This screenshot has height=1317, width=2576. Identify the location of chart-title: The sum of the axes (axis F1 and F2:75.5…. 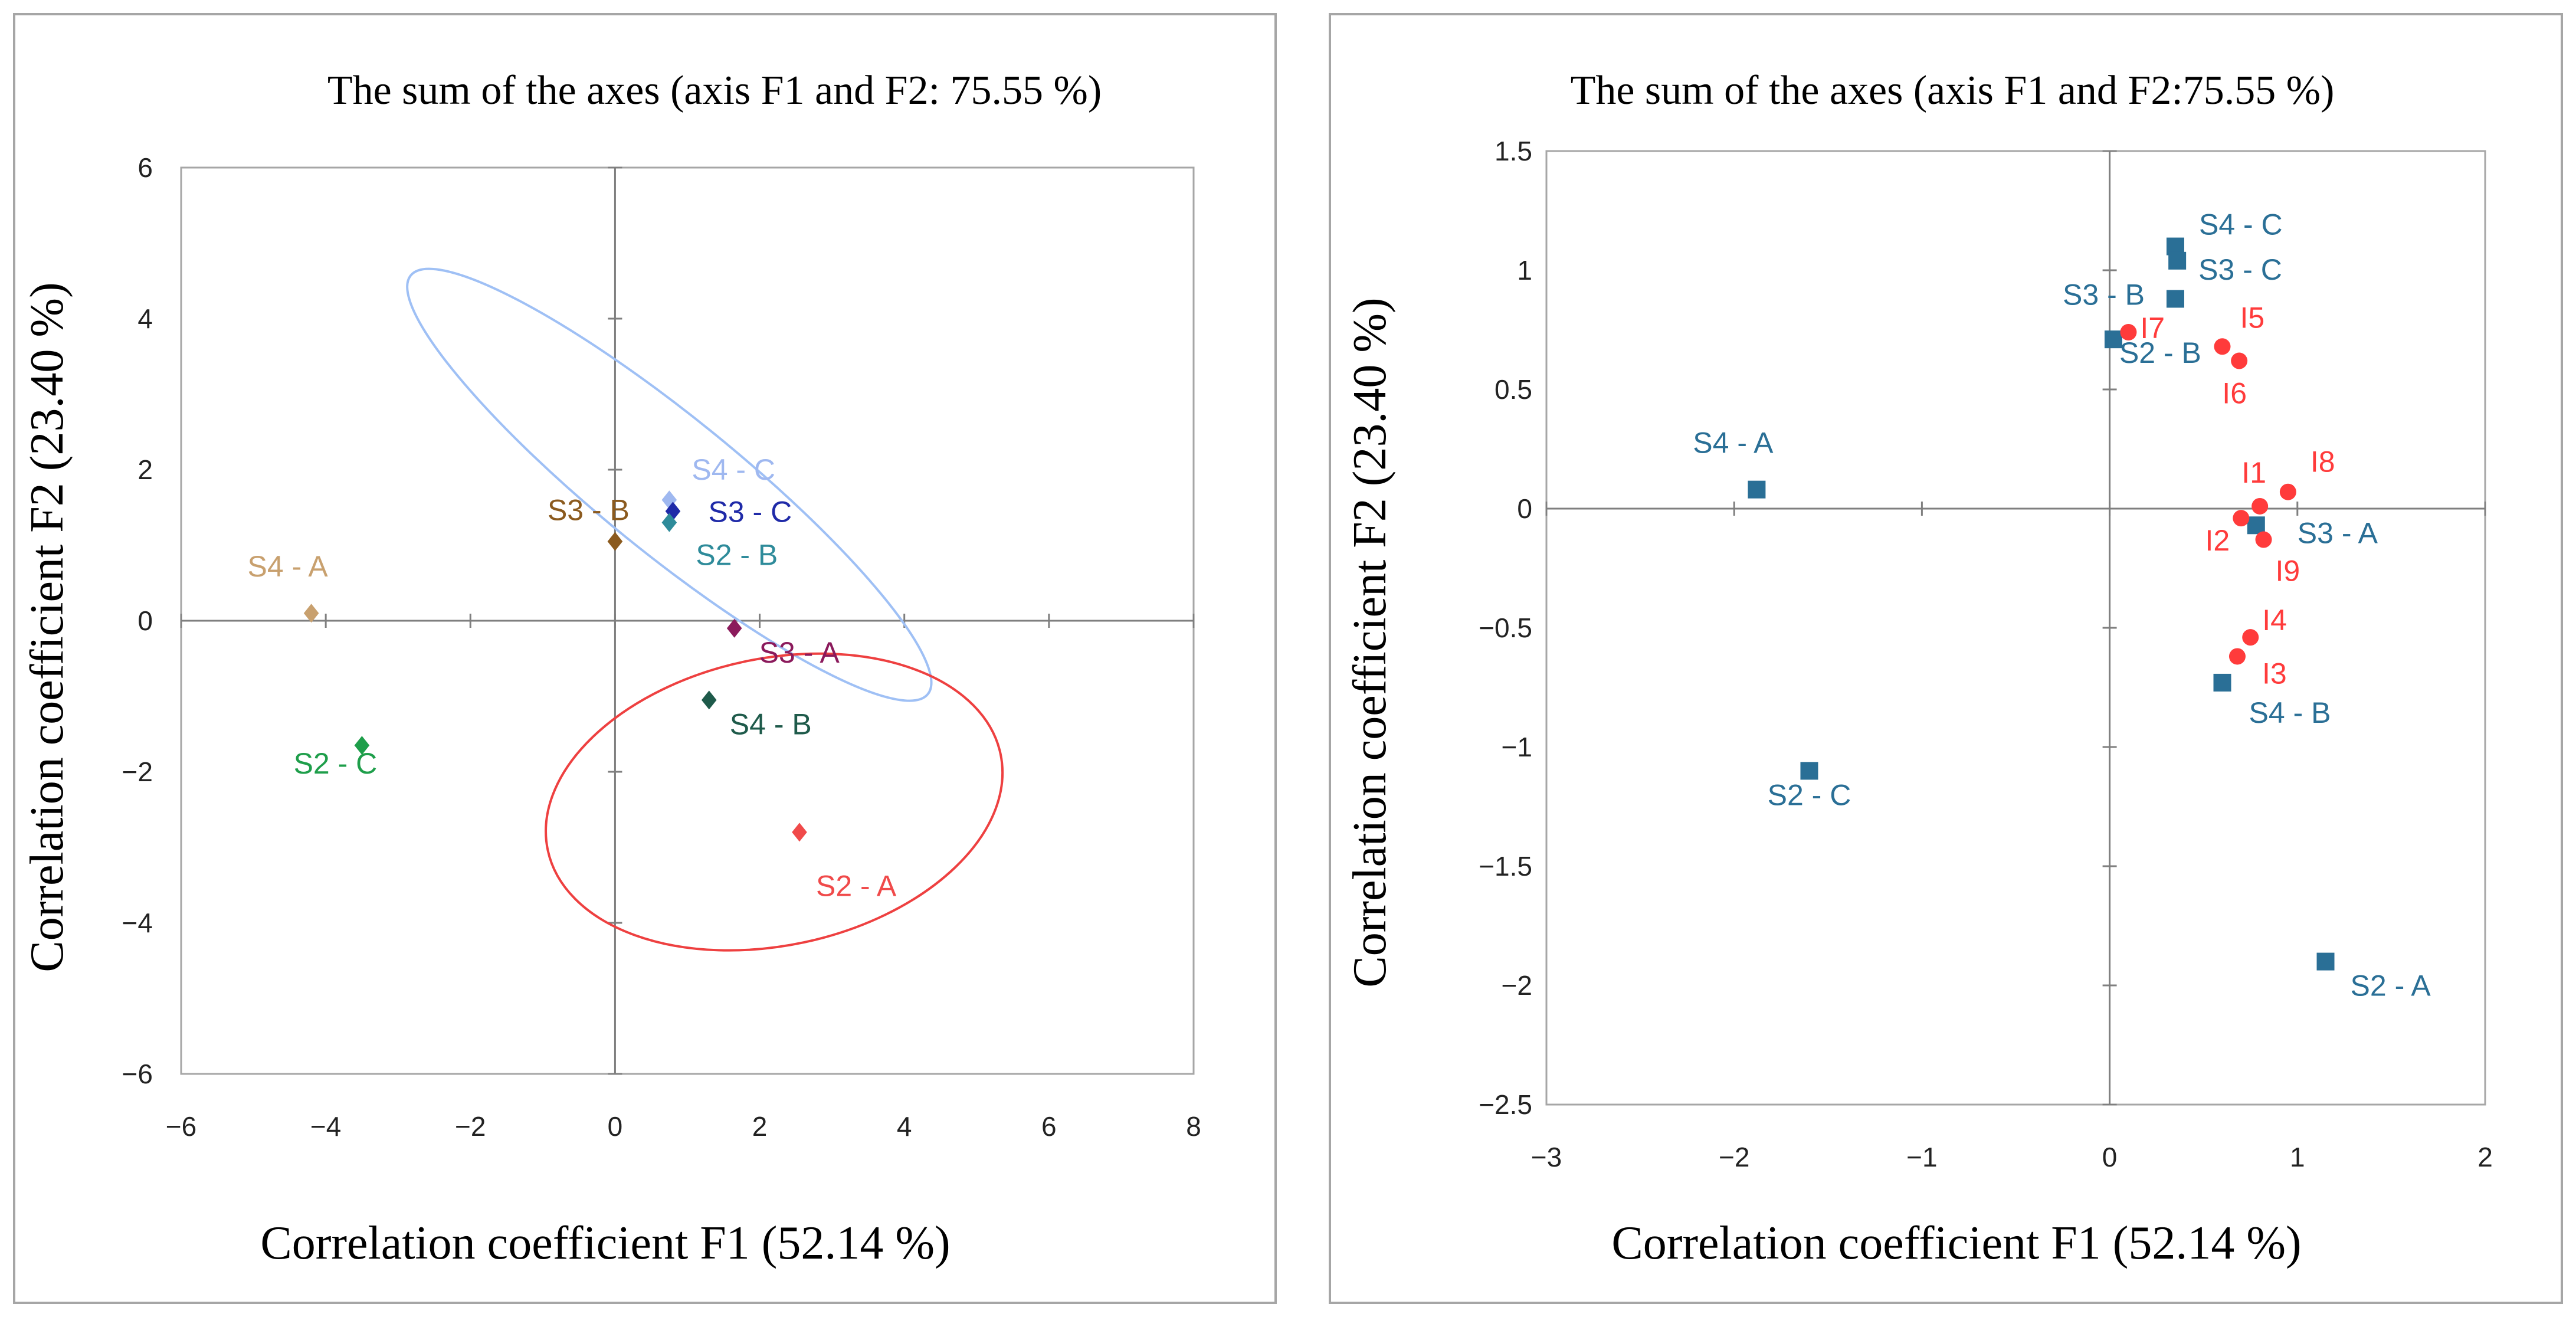
(1953, 91).